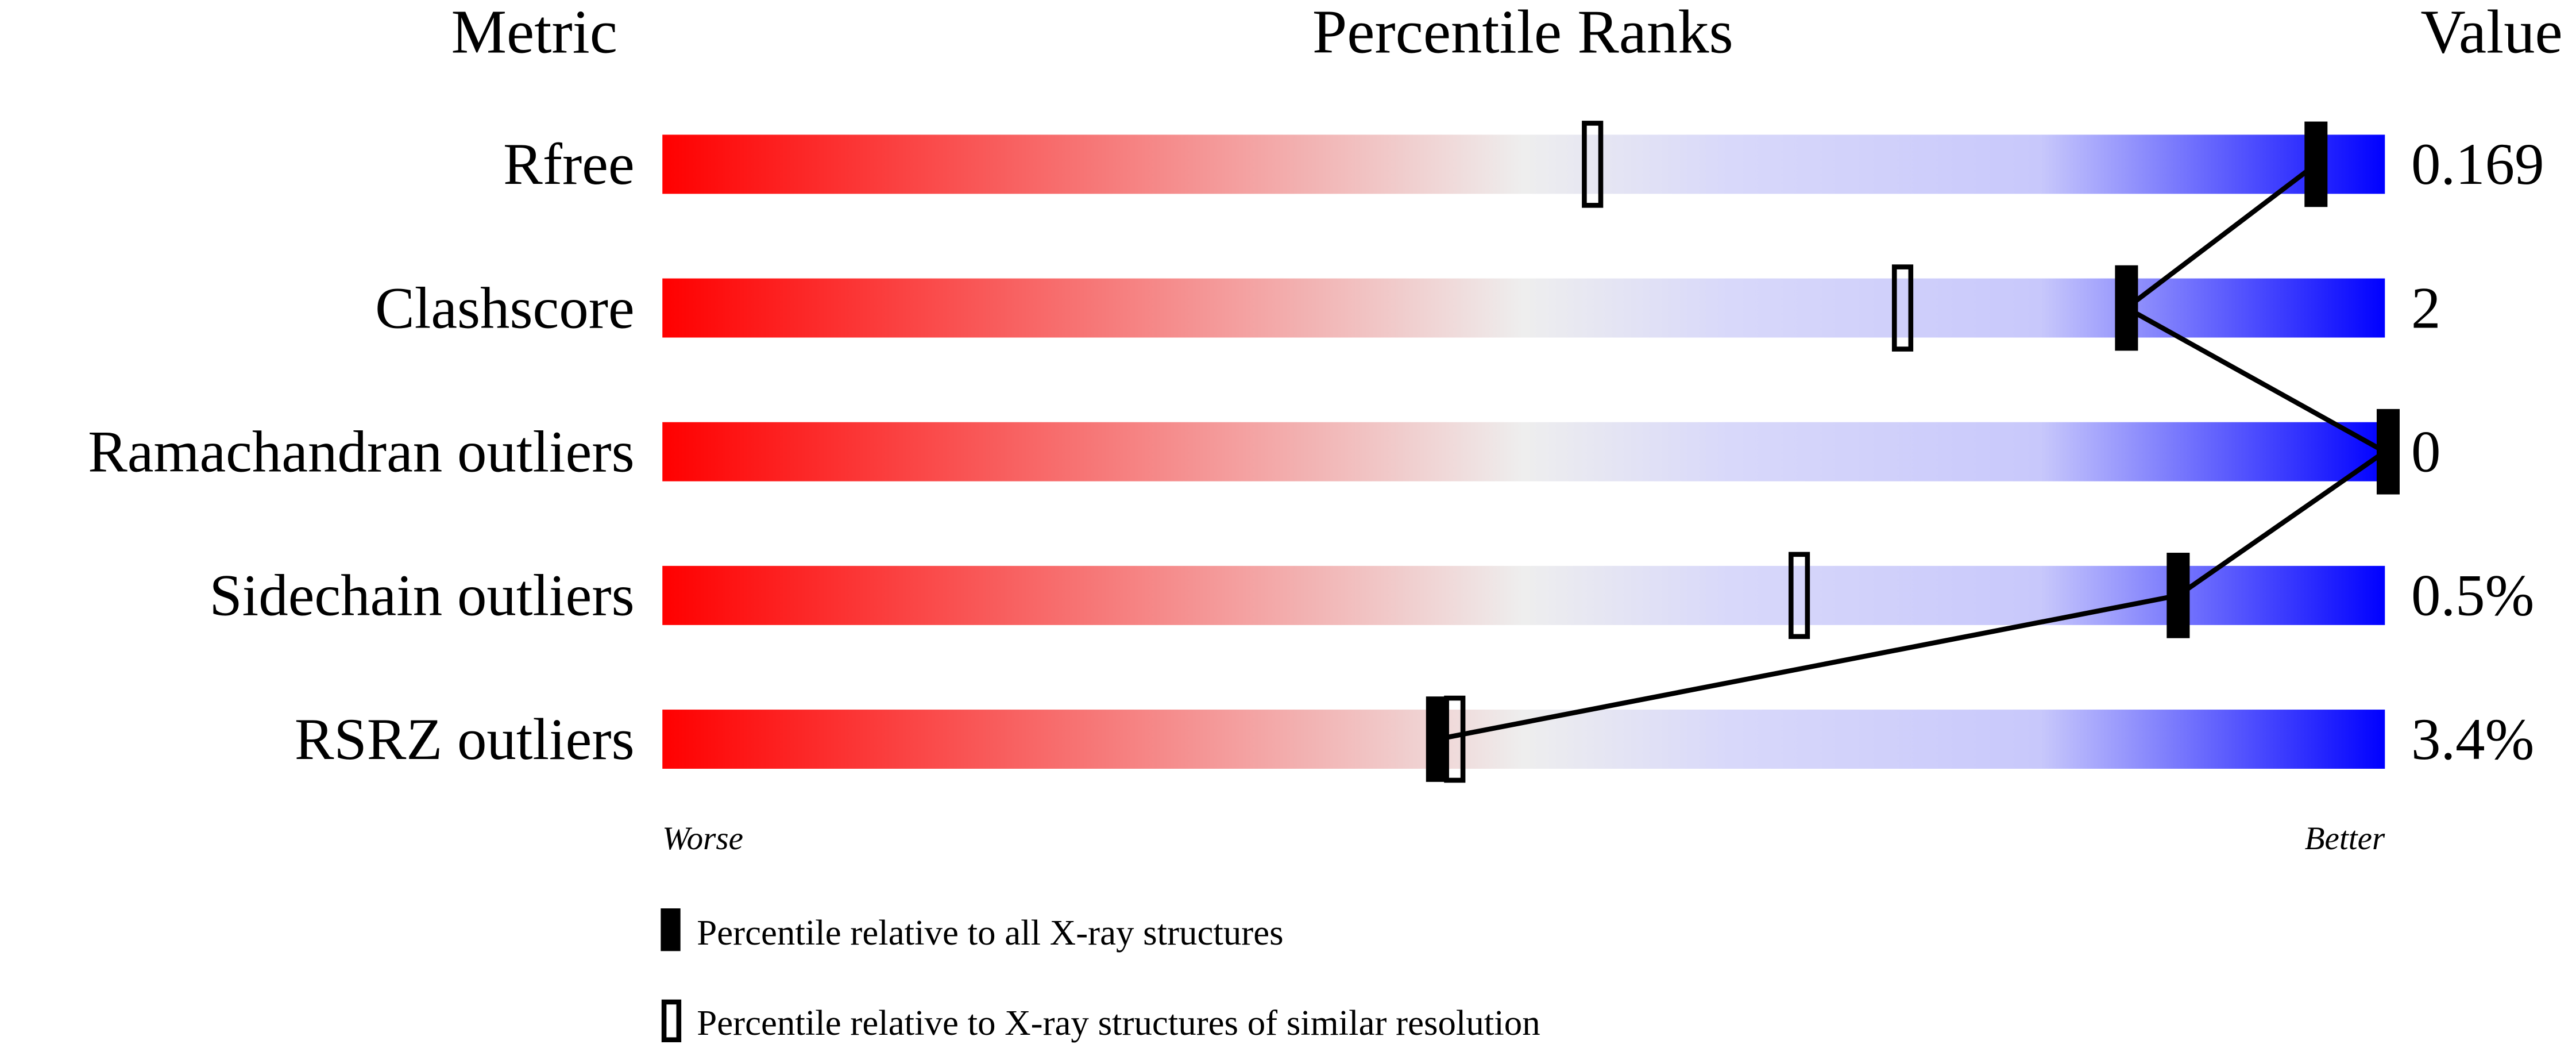  What do you see at coordinates (569, 164) in the screenshot?
I see `metric-label: Rfree` at bounding box center [569, 164].